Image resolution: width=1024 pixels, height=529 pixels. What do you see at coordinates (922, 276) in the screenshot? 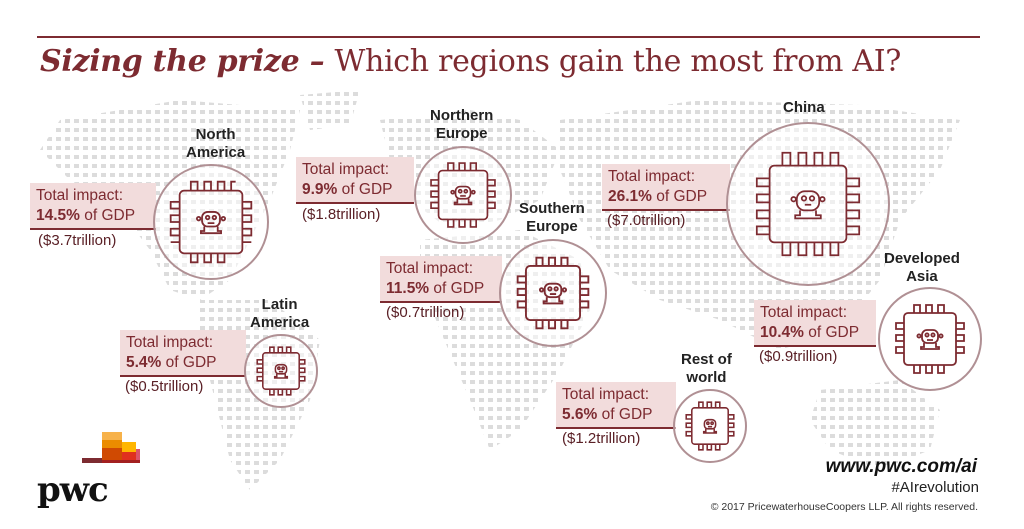
I see `region-name-line2: Asia` at bounding box center [922, 276].